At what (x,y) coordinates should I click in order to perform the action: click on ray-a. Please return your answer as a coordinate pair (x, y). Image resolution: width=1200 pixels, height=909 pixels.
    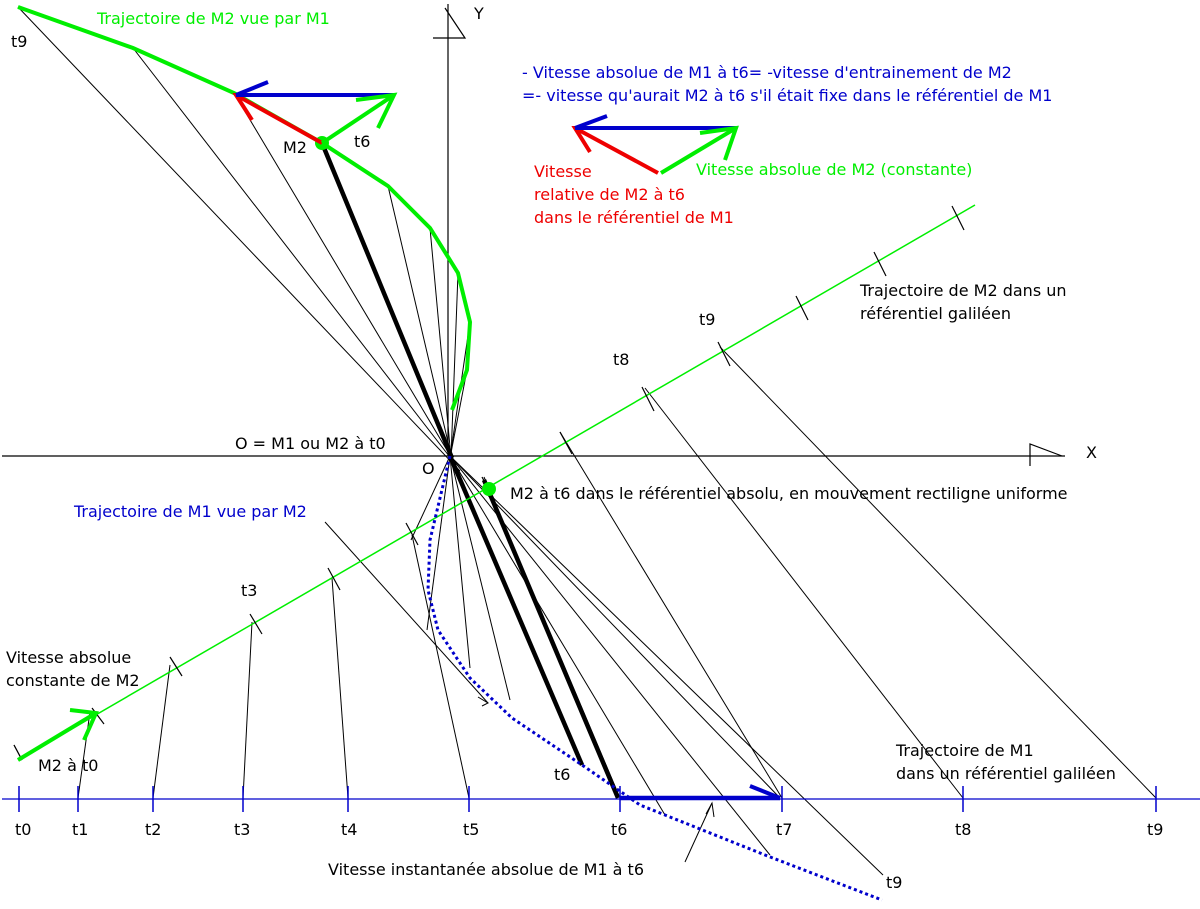
    Looking at the image, I should click on (420, 322).